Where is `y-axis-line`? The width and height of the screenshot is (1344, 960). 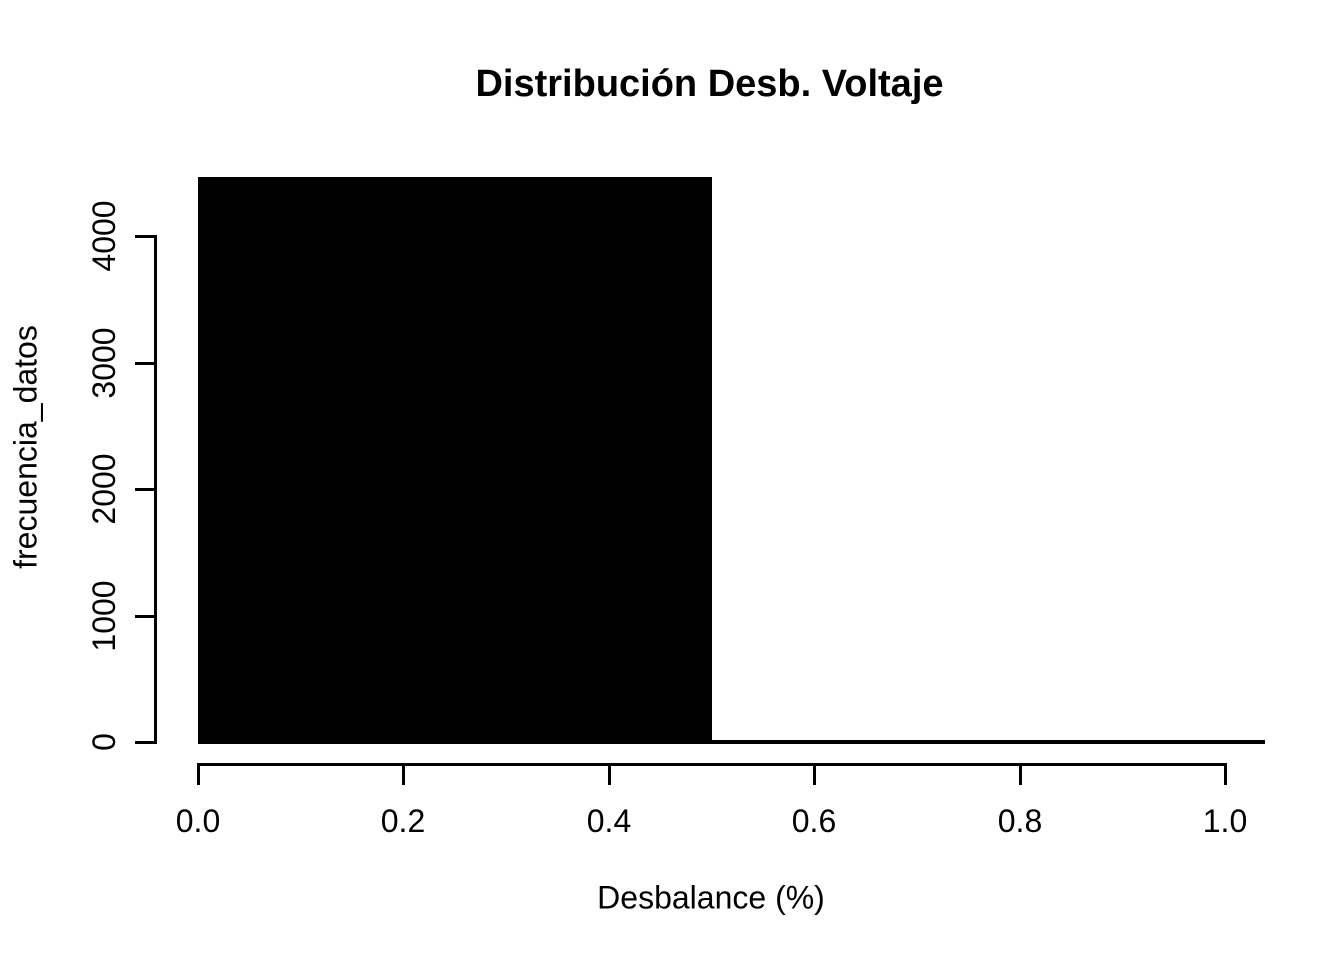
y-axis-line is located at coordinates (155, 489).